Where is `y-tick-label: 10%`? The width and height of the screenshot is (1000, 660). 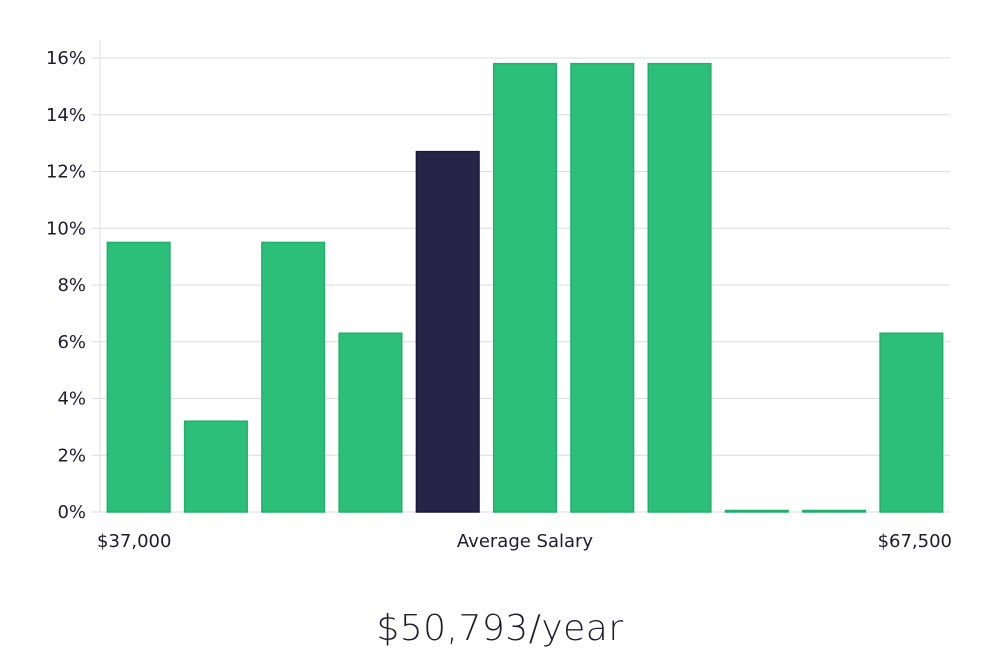 y-tick-label: 10% is located at coordinates (66, 228).